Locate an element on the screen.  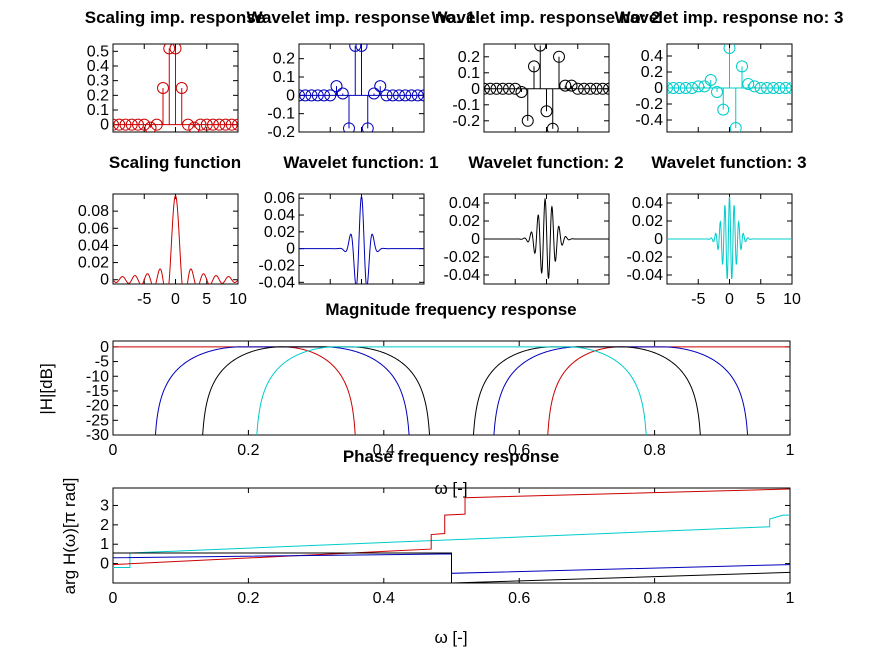
y-tick-label: -10 is located at coordinates (97, 376).